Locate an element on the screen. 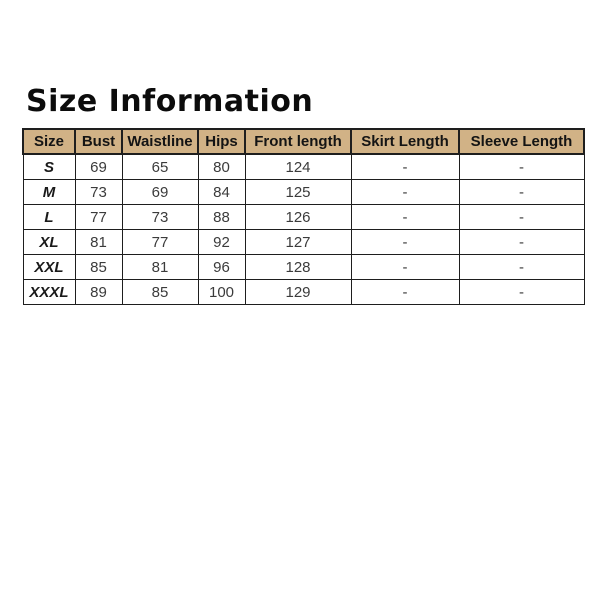  table-row-s: S 69 65 80 124 - - is located at coordinates (303, 166).